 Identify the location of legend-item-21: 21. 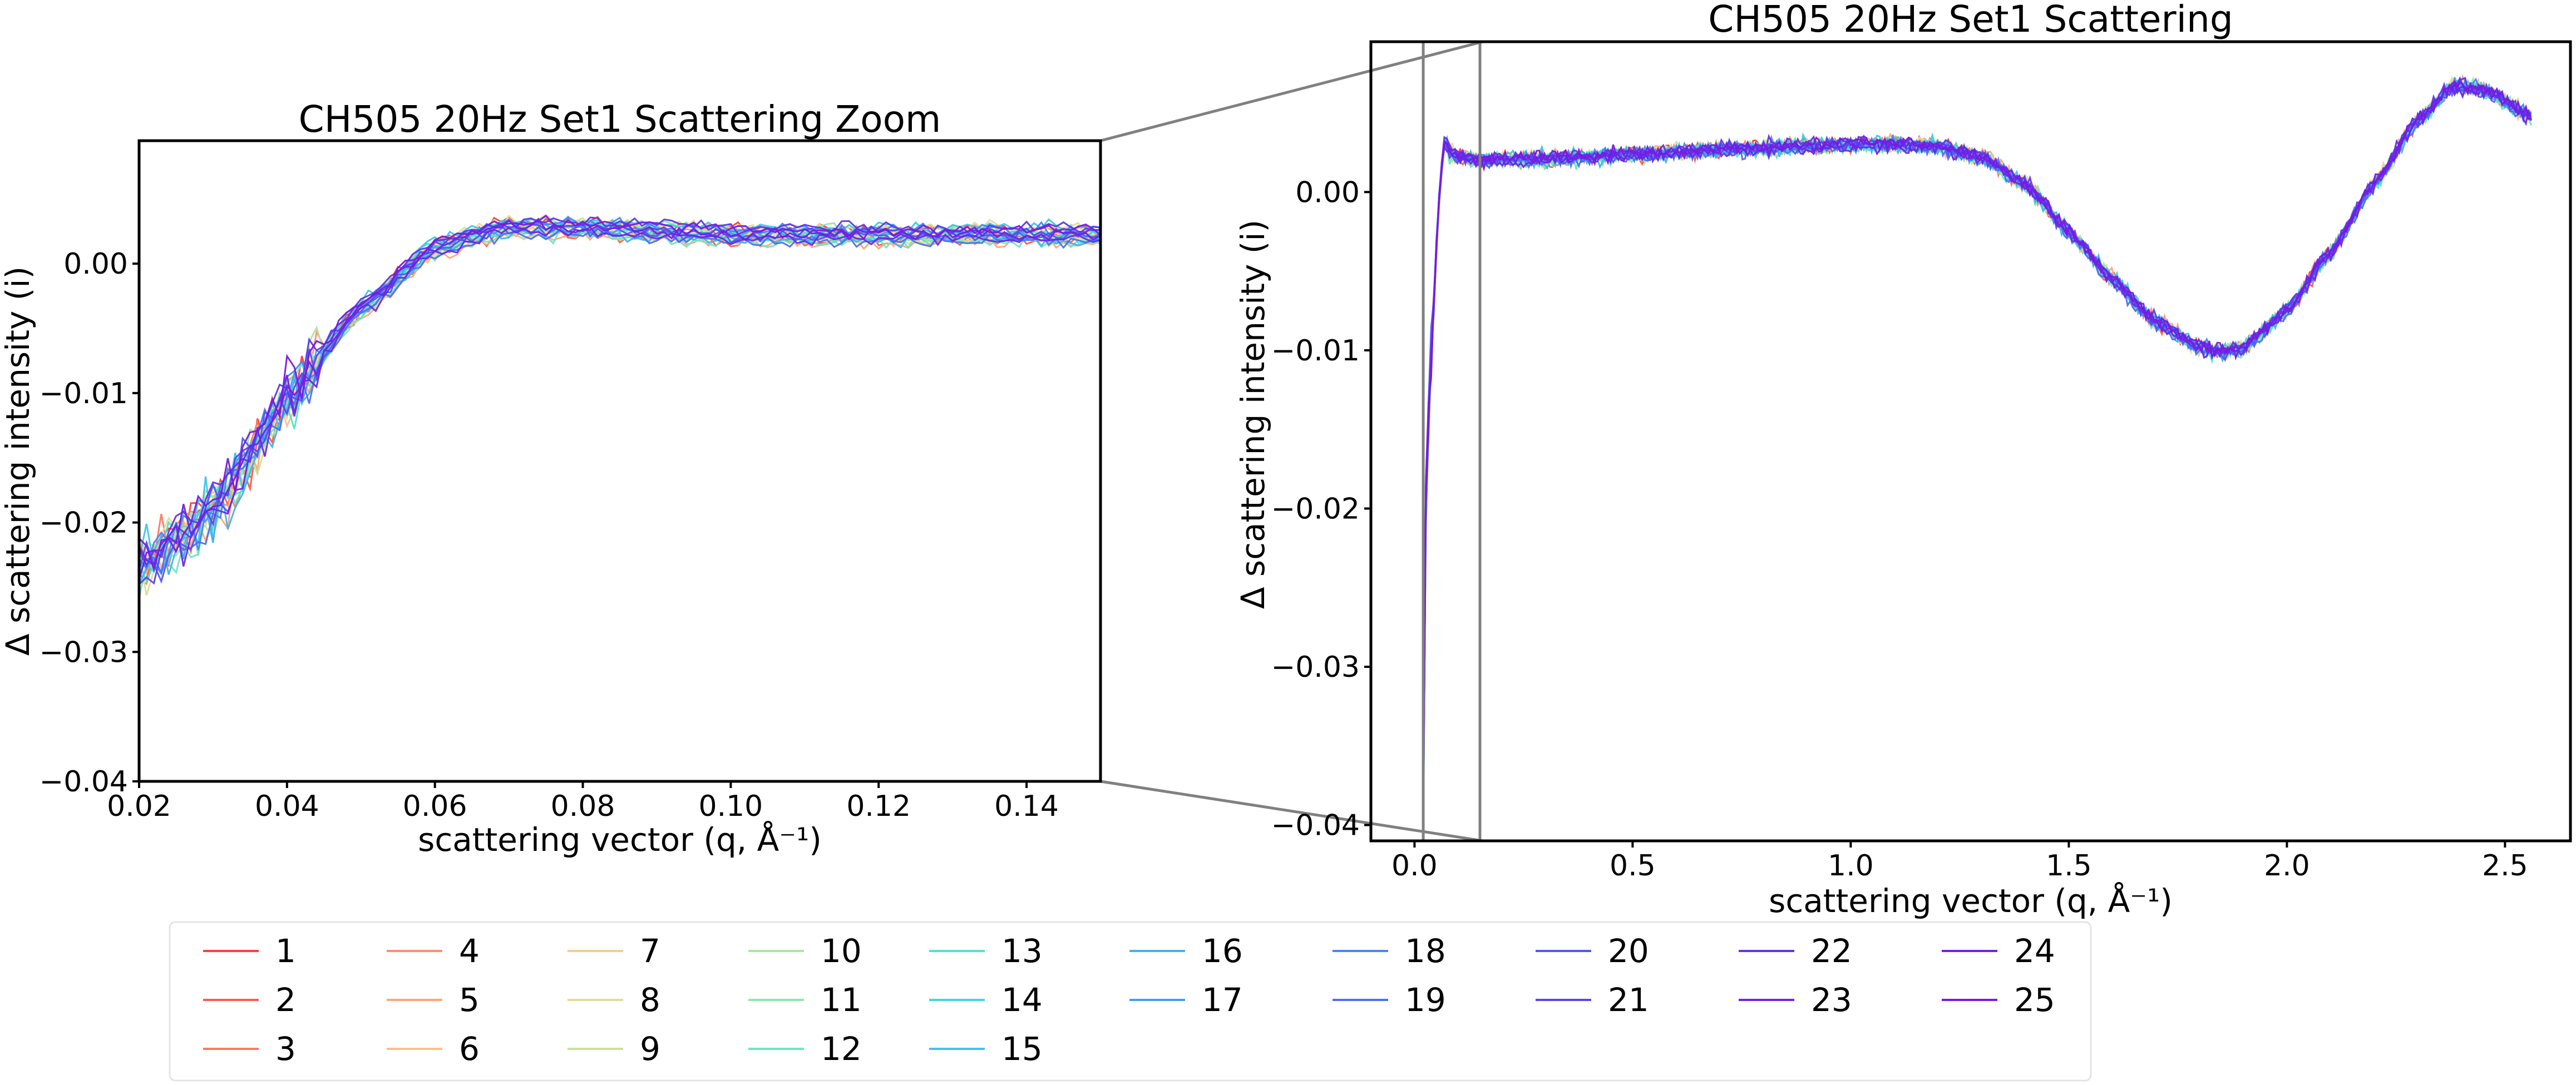
(1593, 1000).